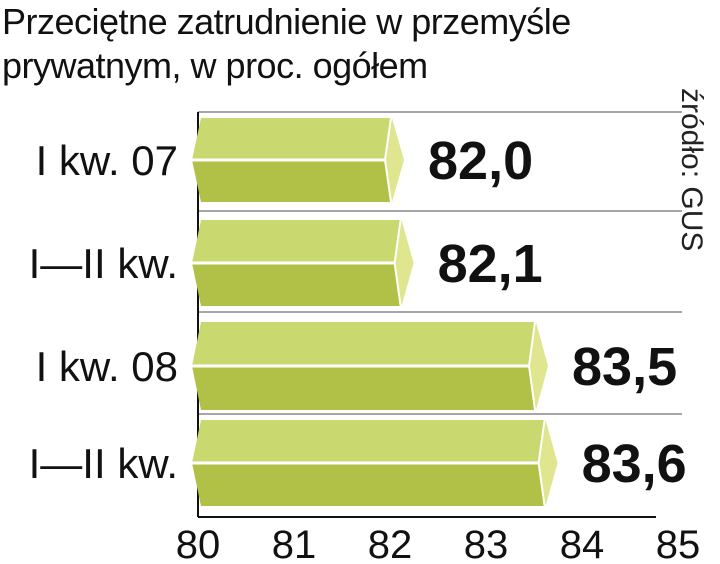 Image resolution: width=720 pixels, height=564 pixels. I want to click on x-tick-label: 84, so click(582, 543).